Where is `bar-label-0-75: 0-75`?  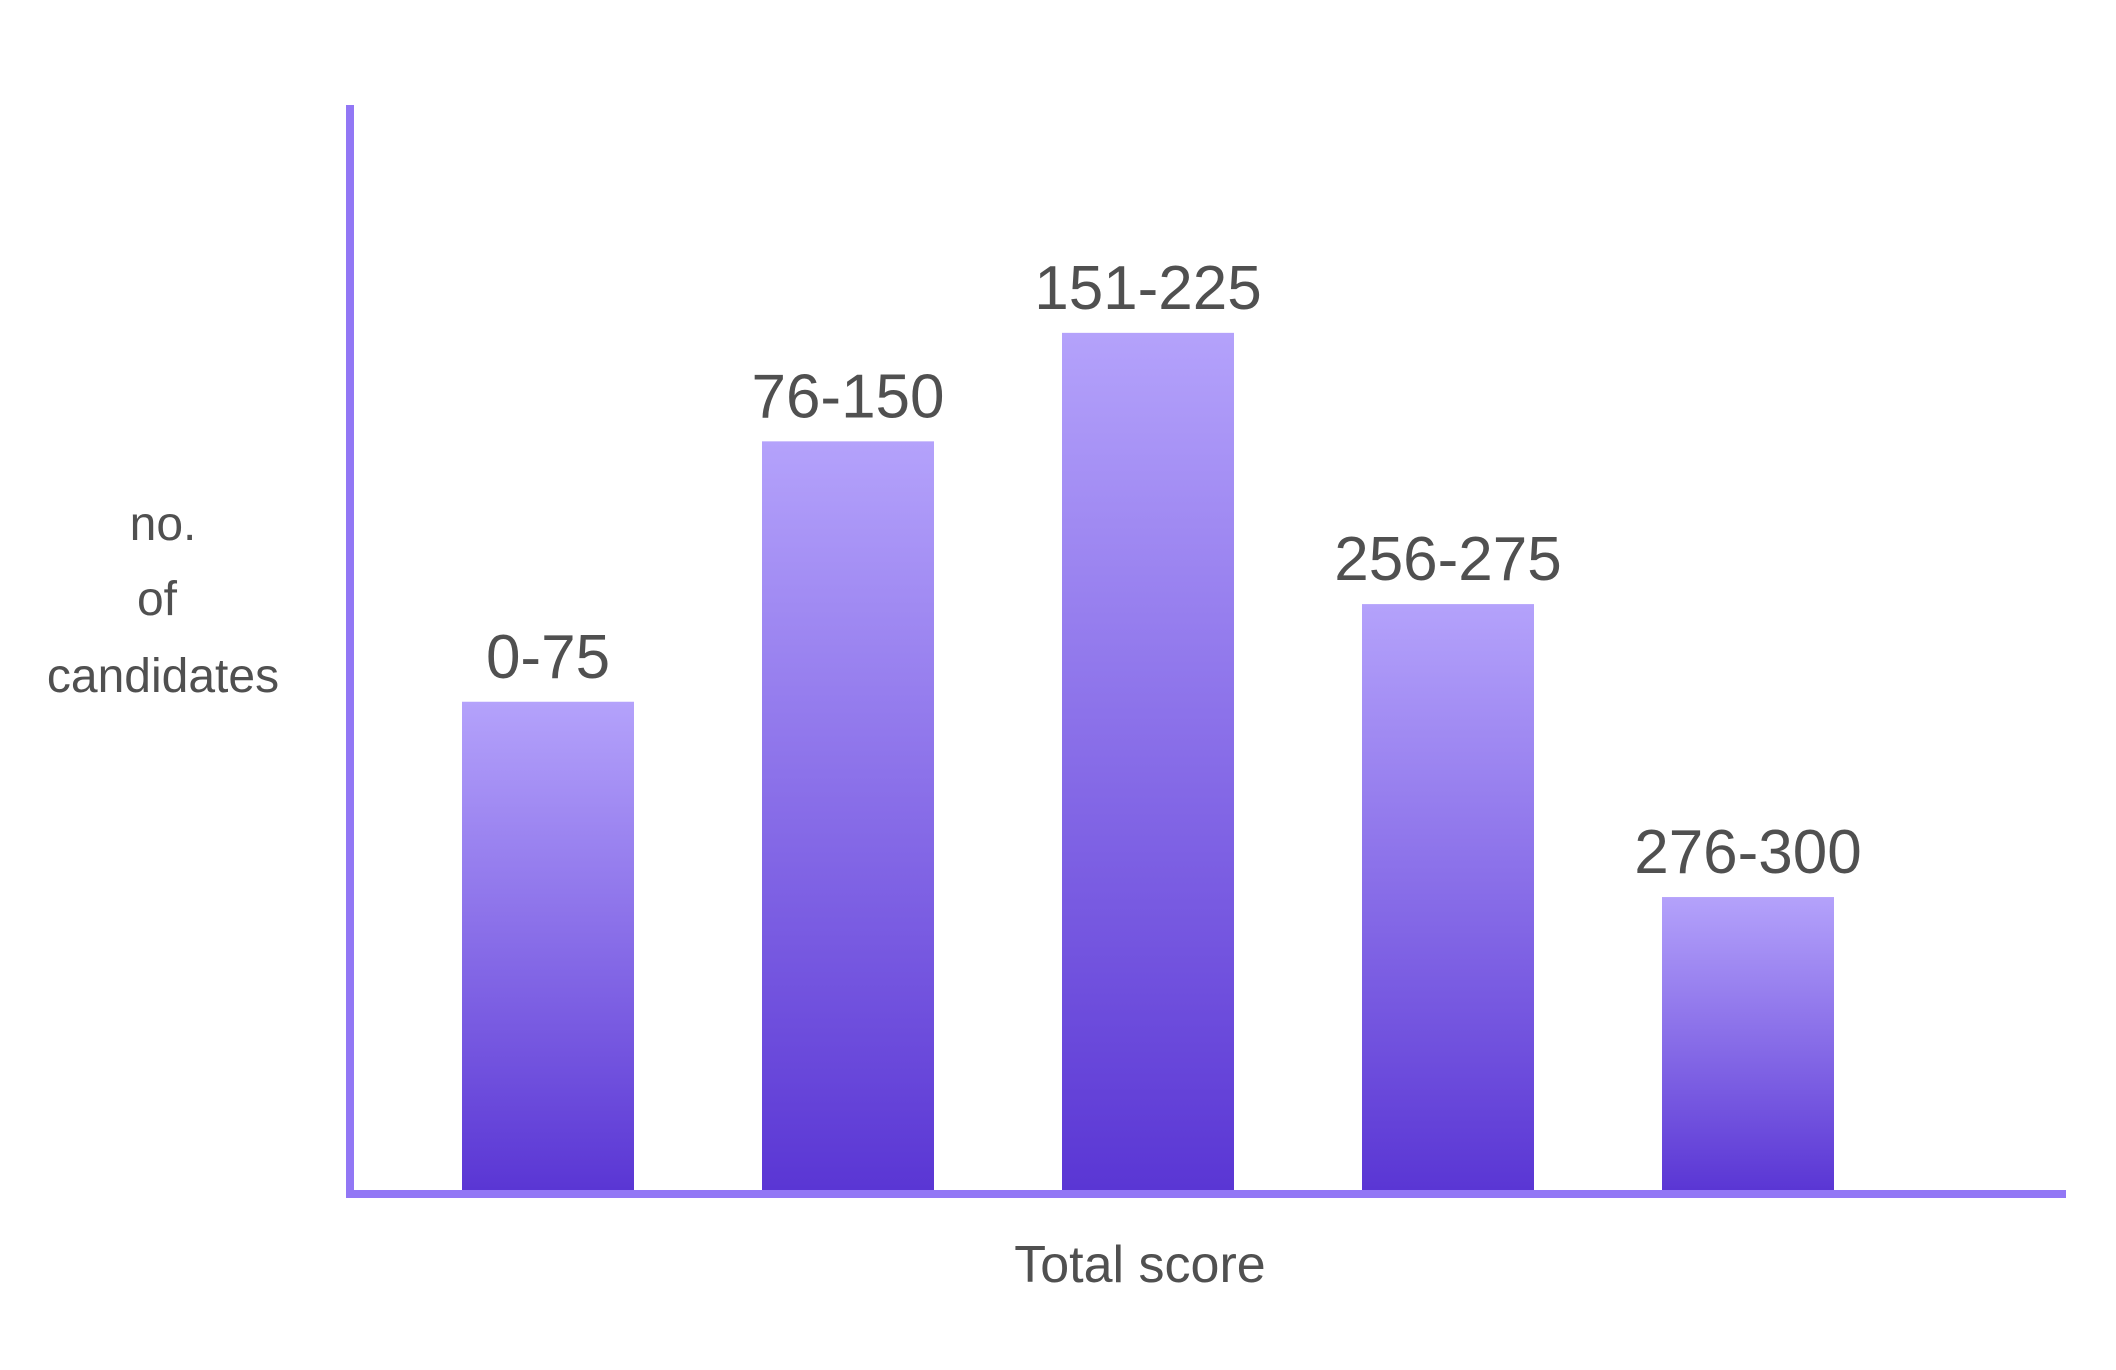 bar-label-0-75: 0-75 is located at coordinates (548, 657).